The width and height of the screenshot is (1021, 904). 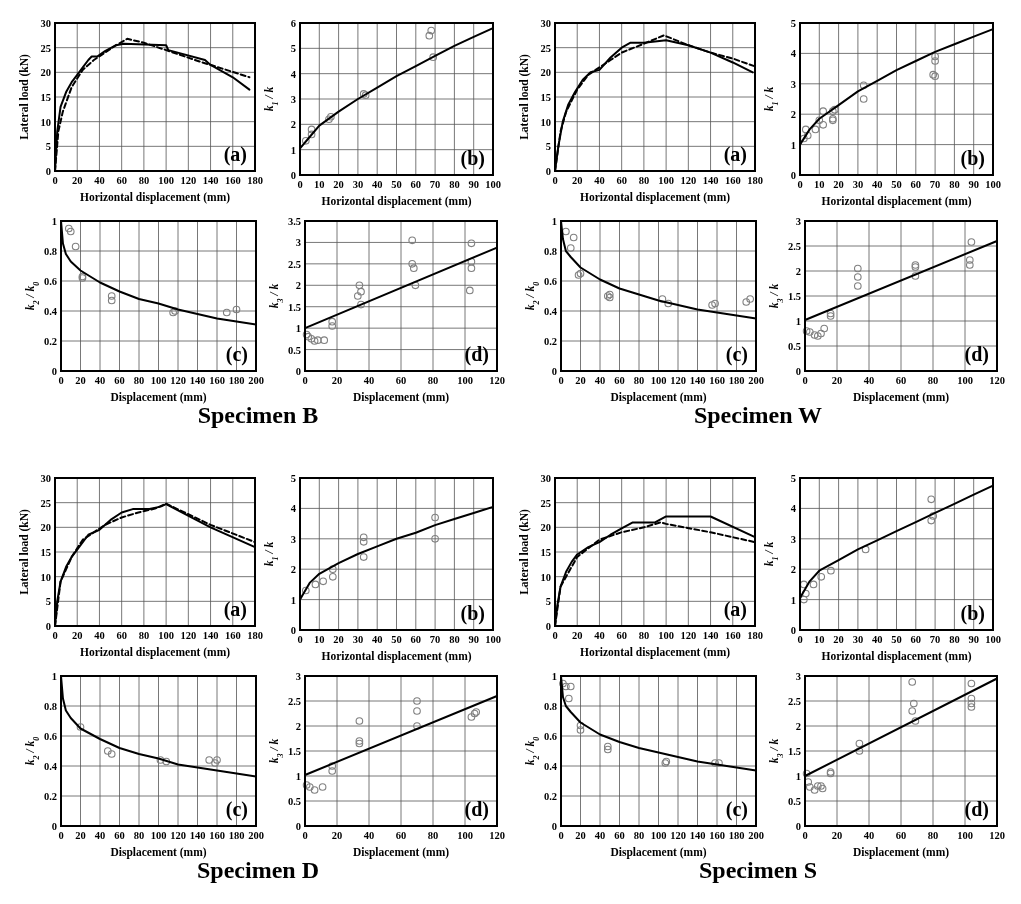 What do you see at coordinates (545, 478) in the screenshot?
I see `y-tick-label: 30` at bounding box center [545, 478].